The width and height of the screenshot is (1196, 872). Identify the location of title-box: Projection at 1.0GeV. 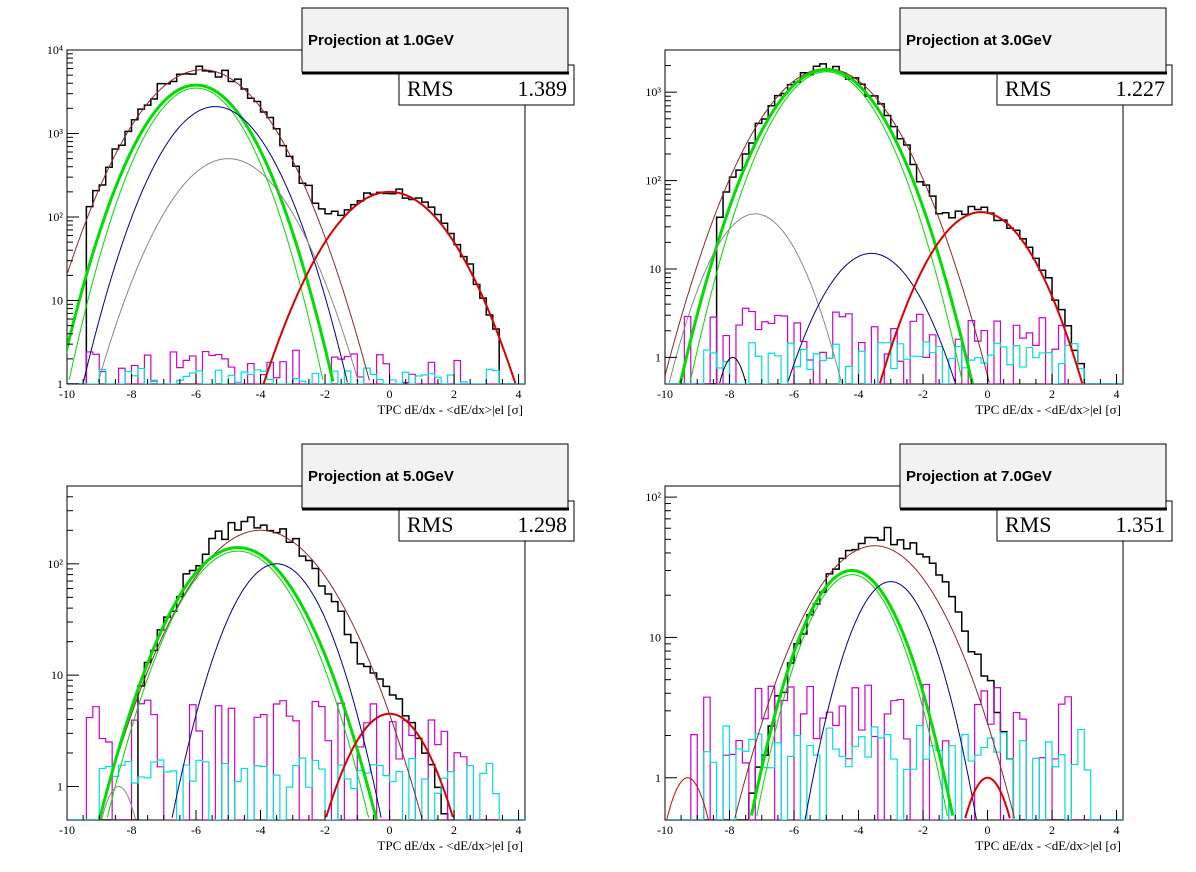
(435, 41).